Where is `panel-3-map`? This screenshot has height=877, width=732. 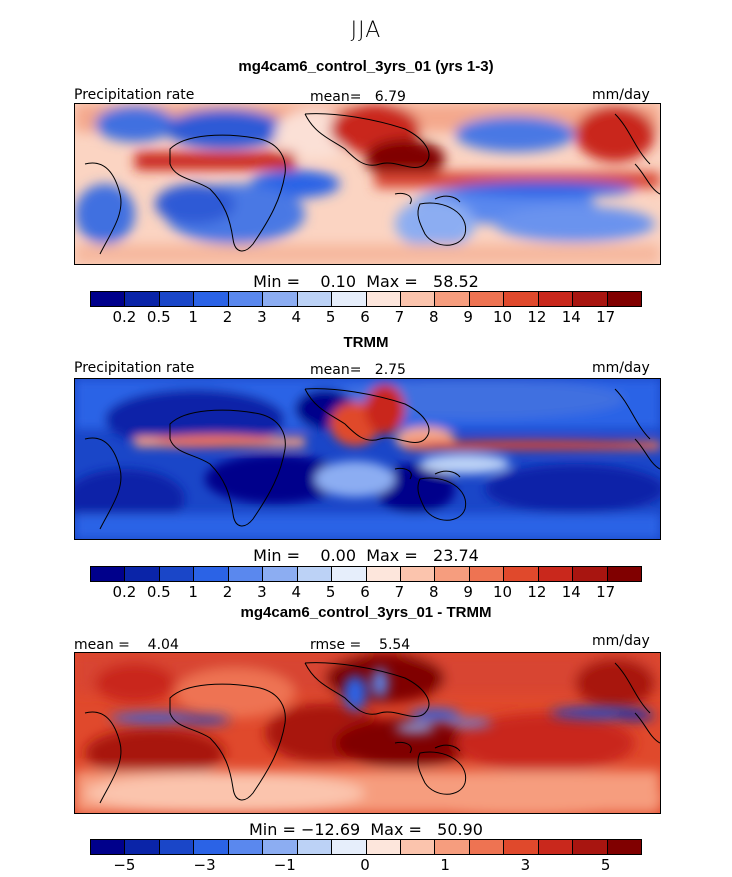 panel-3-map is located at coordinates (367, 733).